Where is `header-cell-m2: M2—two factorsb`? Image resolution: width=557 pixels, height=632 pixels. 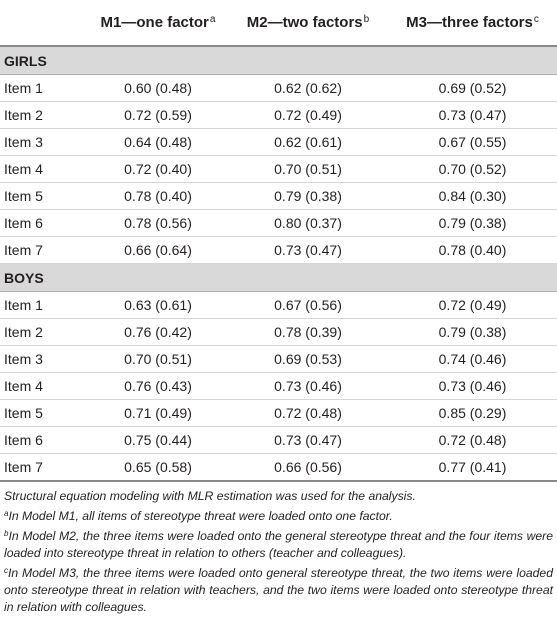 header-cell-m2: M2—two factorsb is located at coordinates (308, 23).